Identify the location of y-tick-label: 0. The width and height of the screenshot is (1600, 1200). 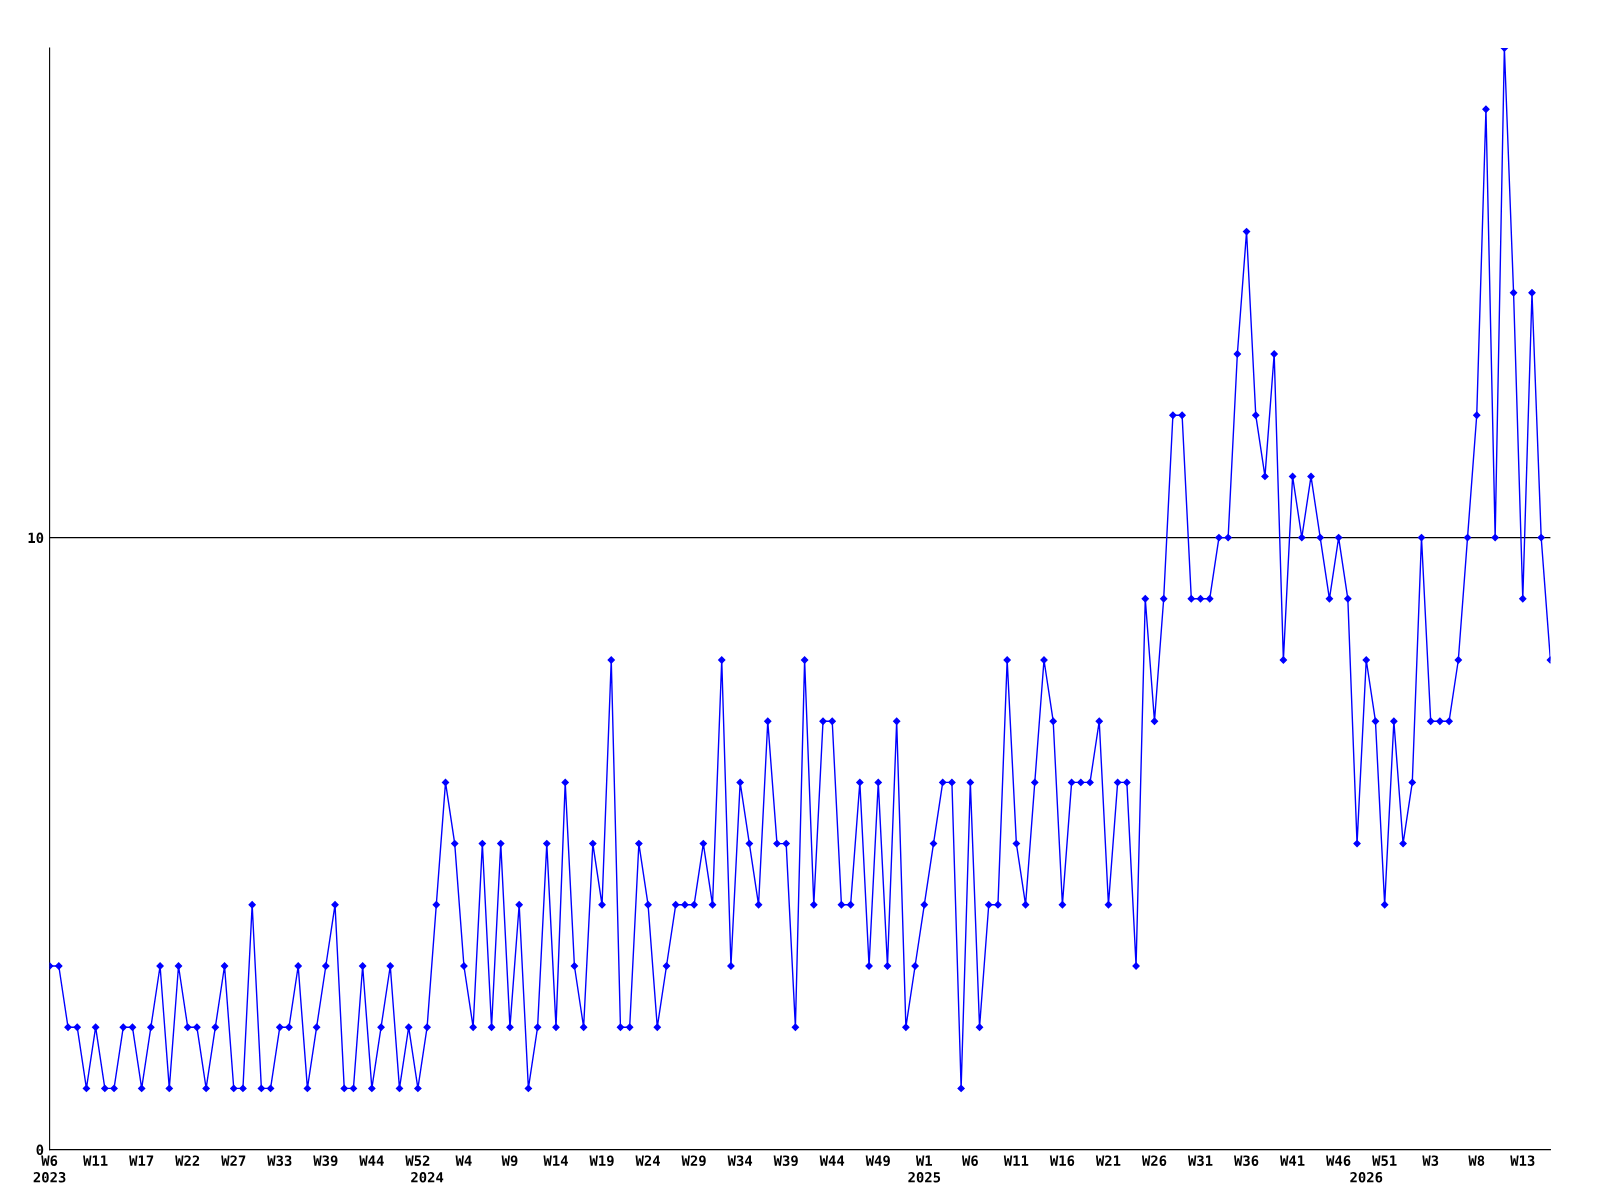
(40, 1150).